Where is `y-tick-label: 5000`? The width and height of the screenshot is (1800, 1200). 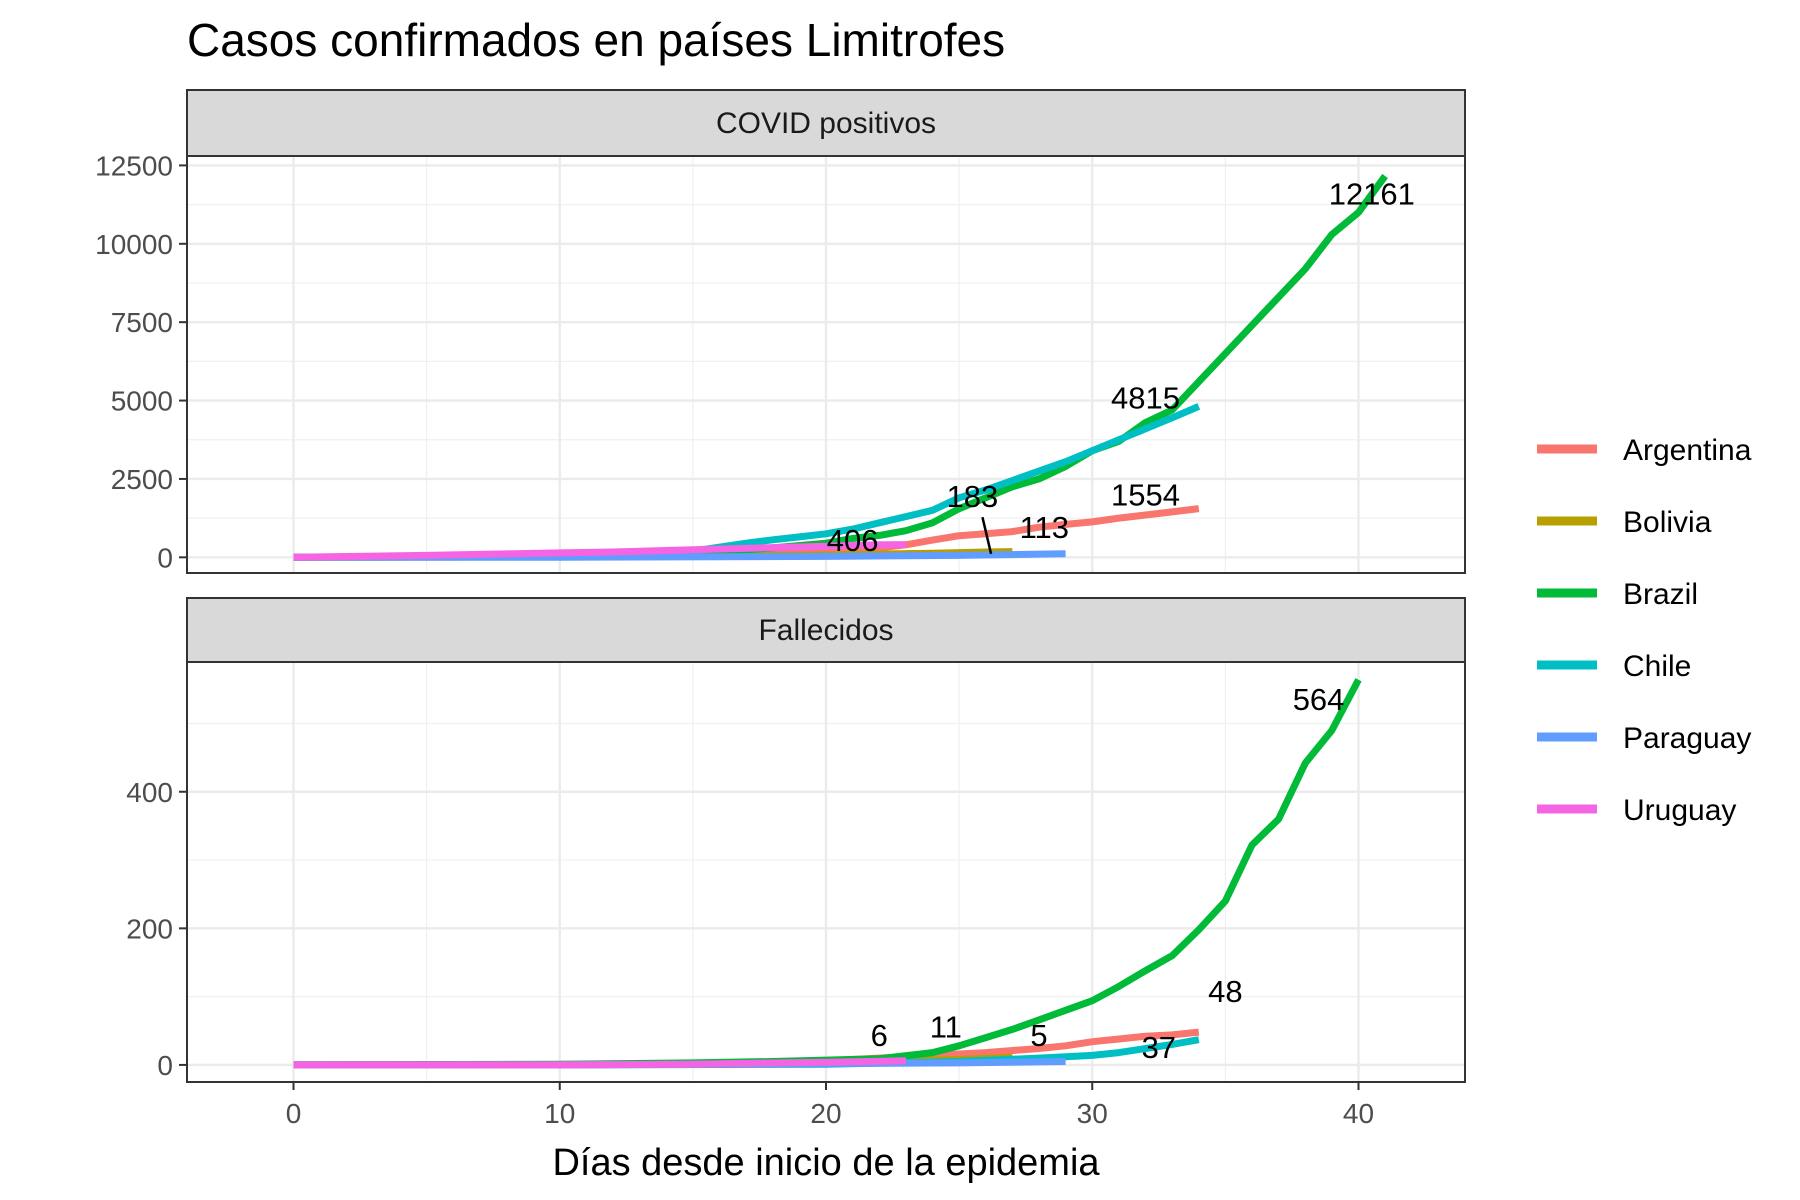 y-tick-label: 5000 is located at coordinates (142, 401).